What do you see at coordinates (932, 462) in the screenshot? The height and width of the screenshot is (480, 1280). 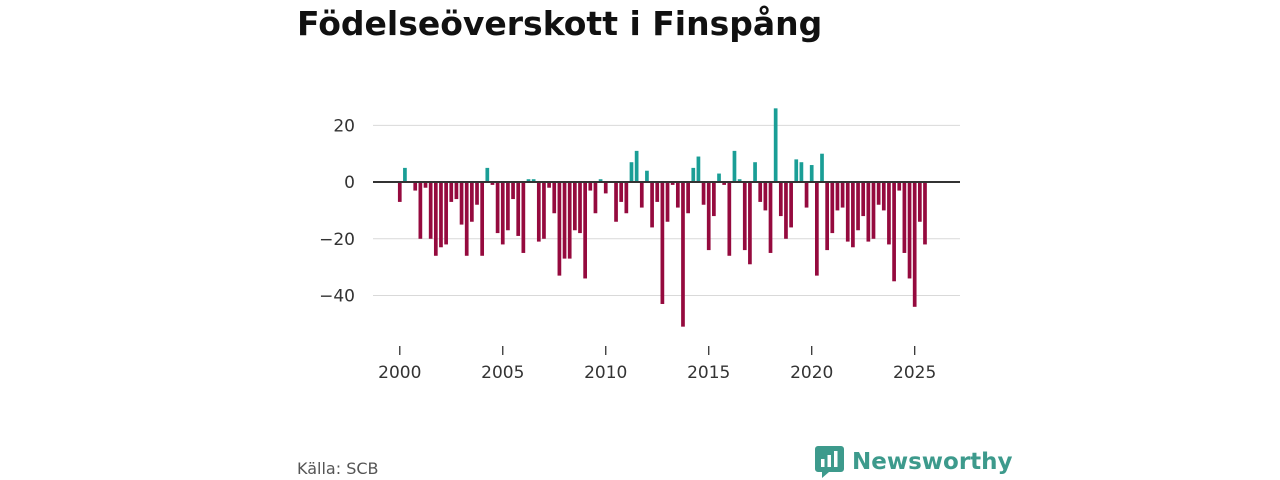 I see `brand-name: Newsworthy` at bounding box center [932, 462].